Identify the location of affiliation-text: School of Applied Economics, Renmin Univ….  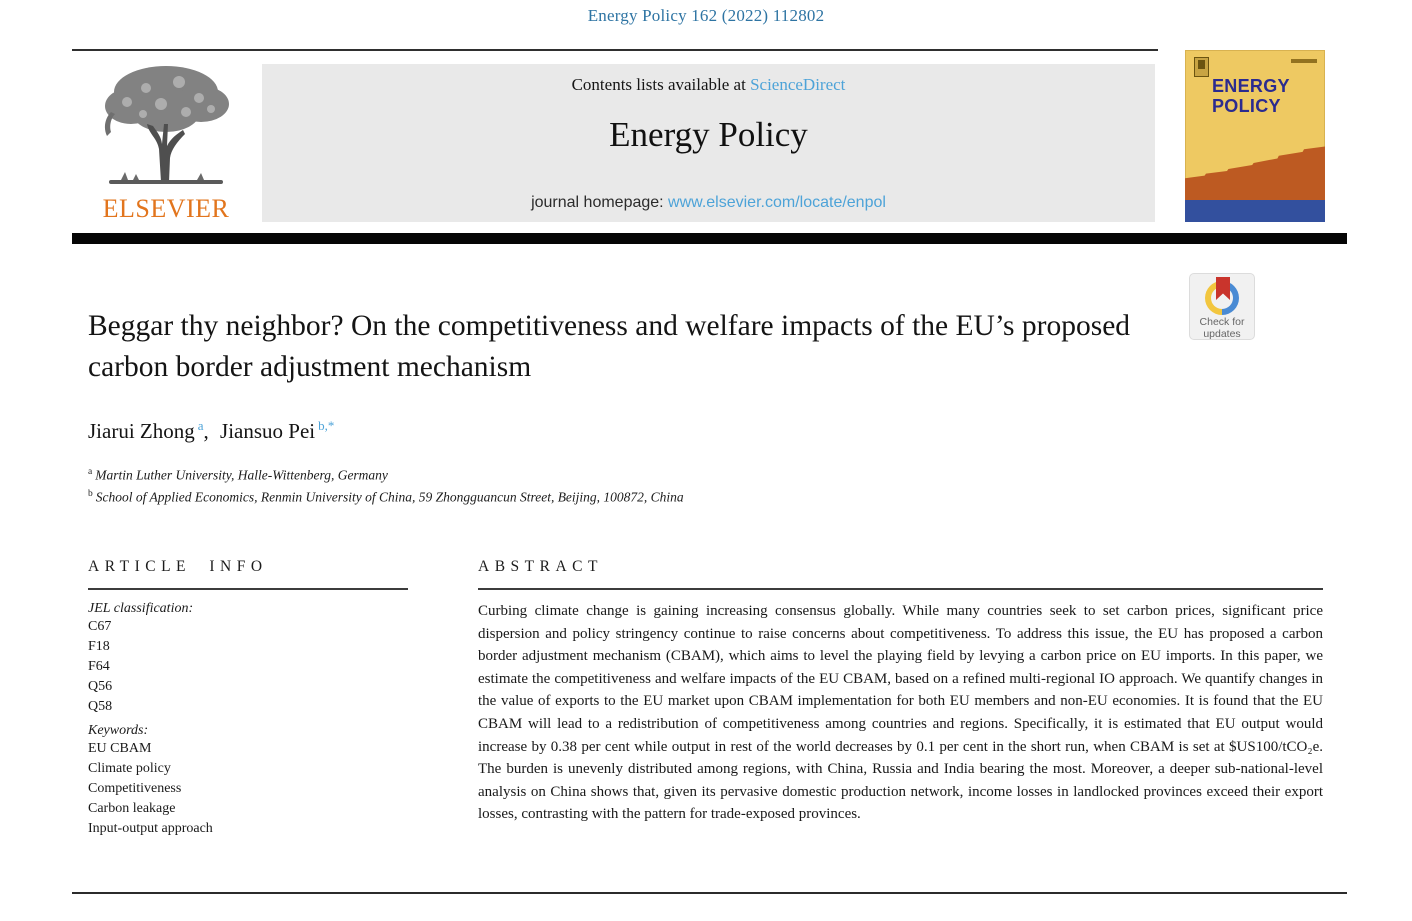
(389, 497).